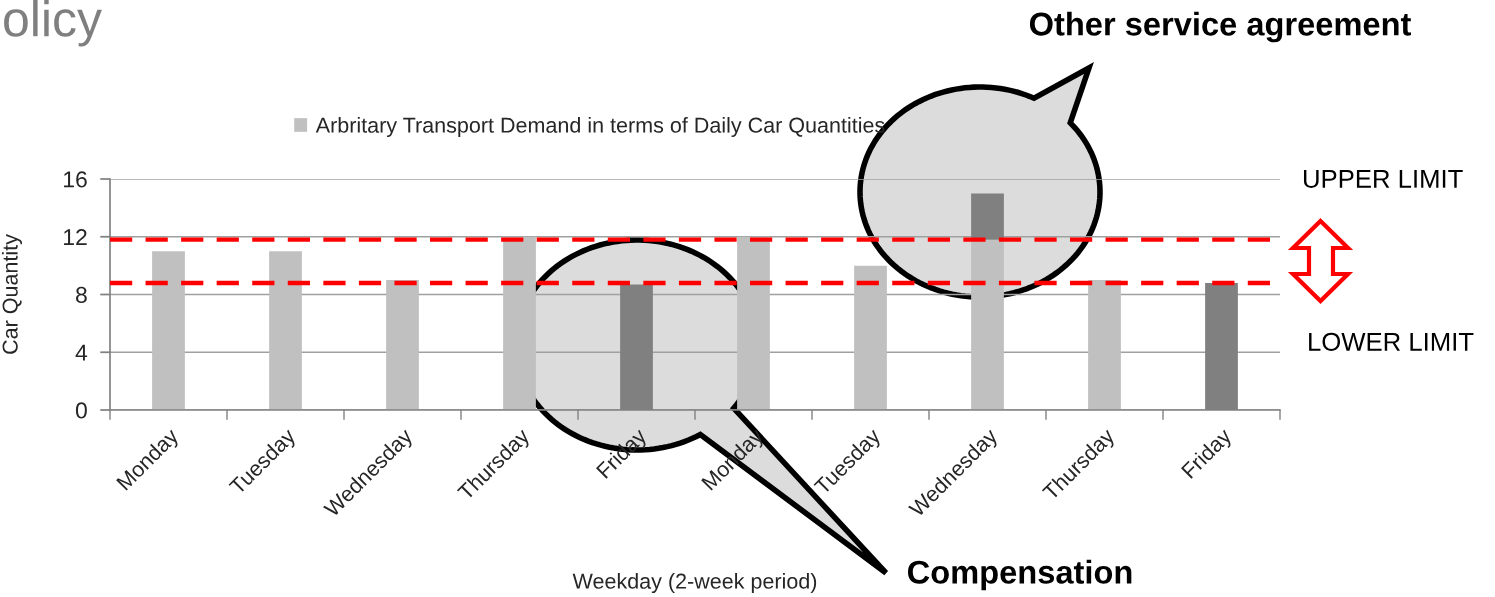 The width and height of the screenshot is (1495, 597). Describe the element at coordinates (81, 352) in the screenshot. I see `y-tick-label: 4` at that location.